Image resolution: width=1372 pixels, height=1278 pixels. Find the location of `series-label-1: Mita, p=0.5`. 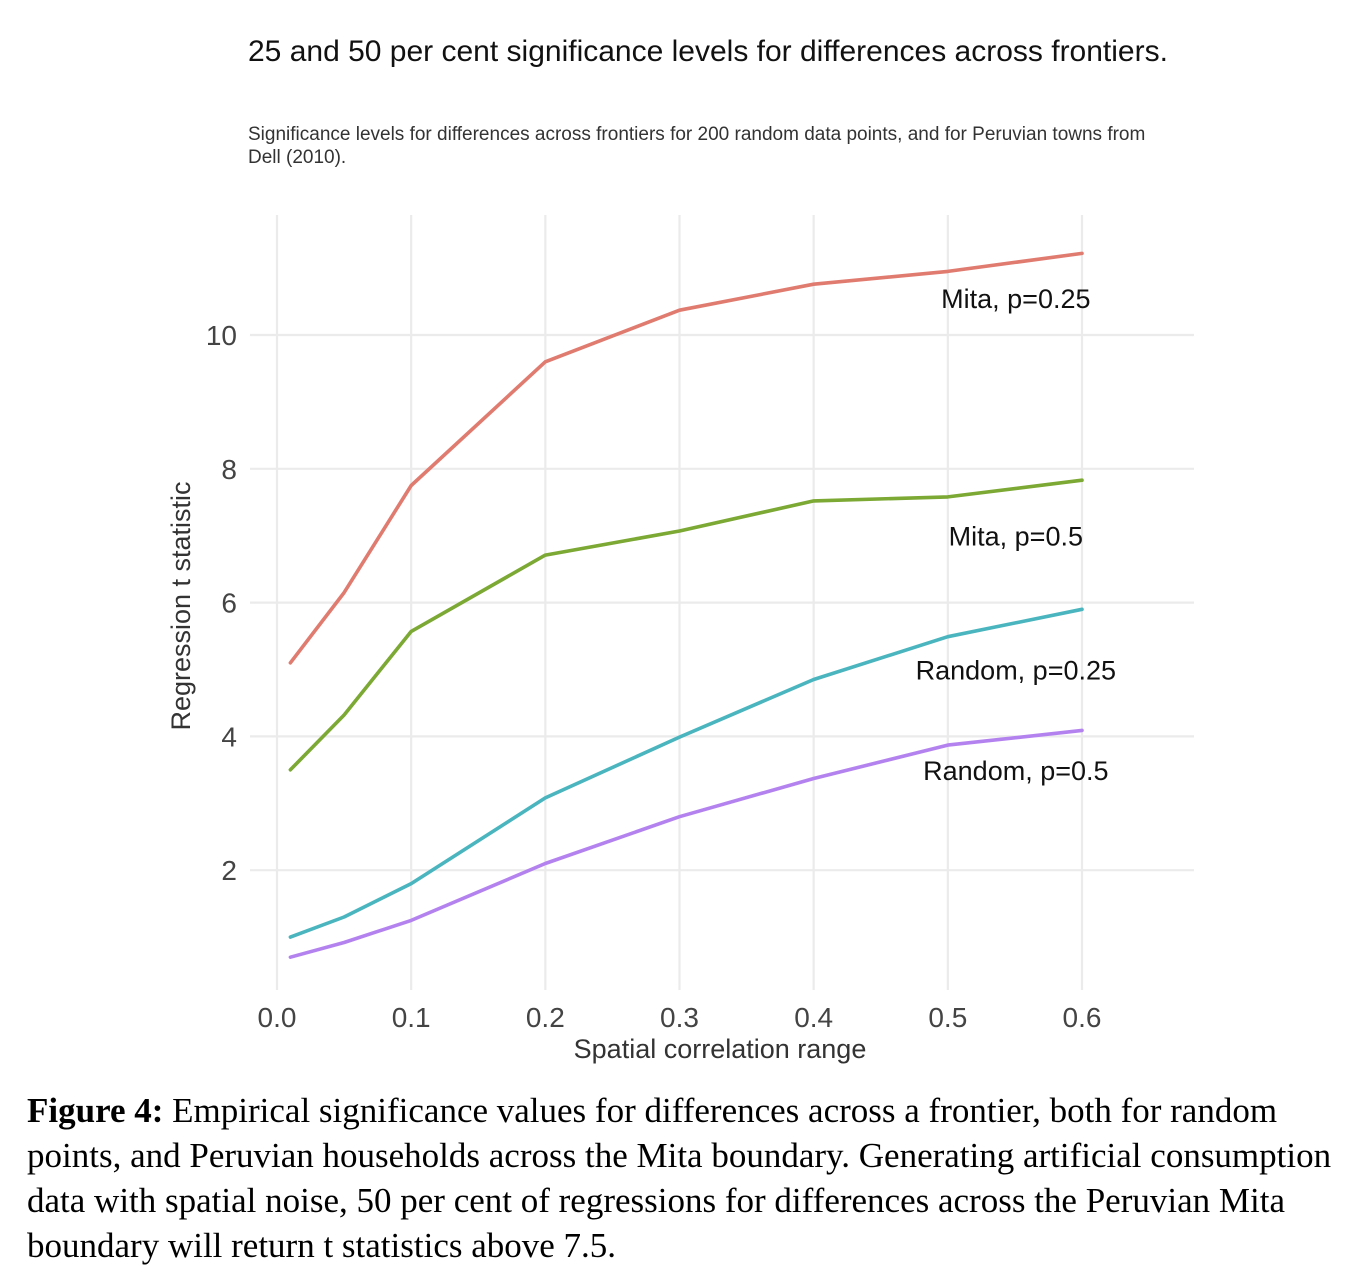

series-label-1: Mita, p=0.5 is located at coordinates (1016, 537).